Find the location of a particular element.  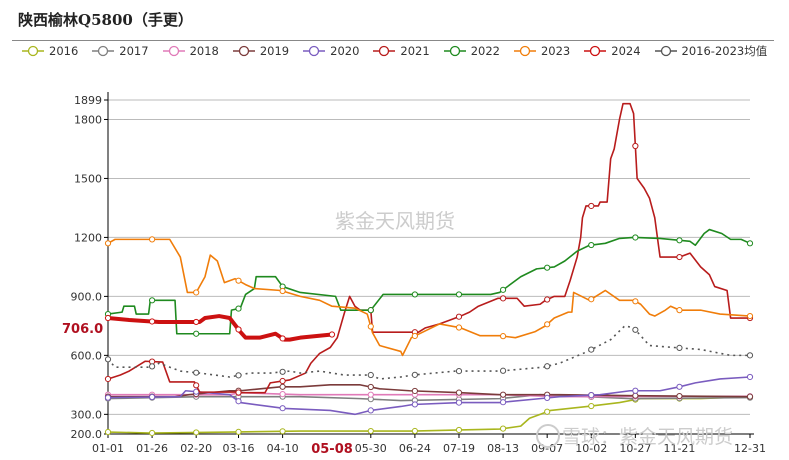

watermark-center: 紫金天风期货 is located at coordinates (395, 221).